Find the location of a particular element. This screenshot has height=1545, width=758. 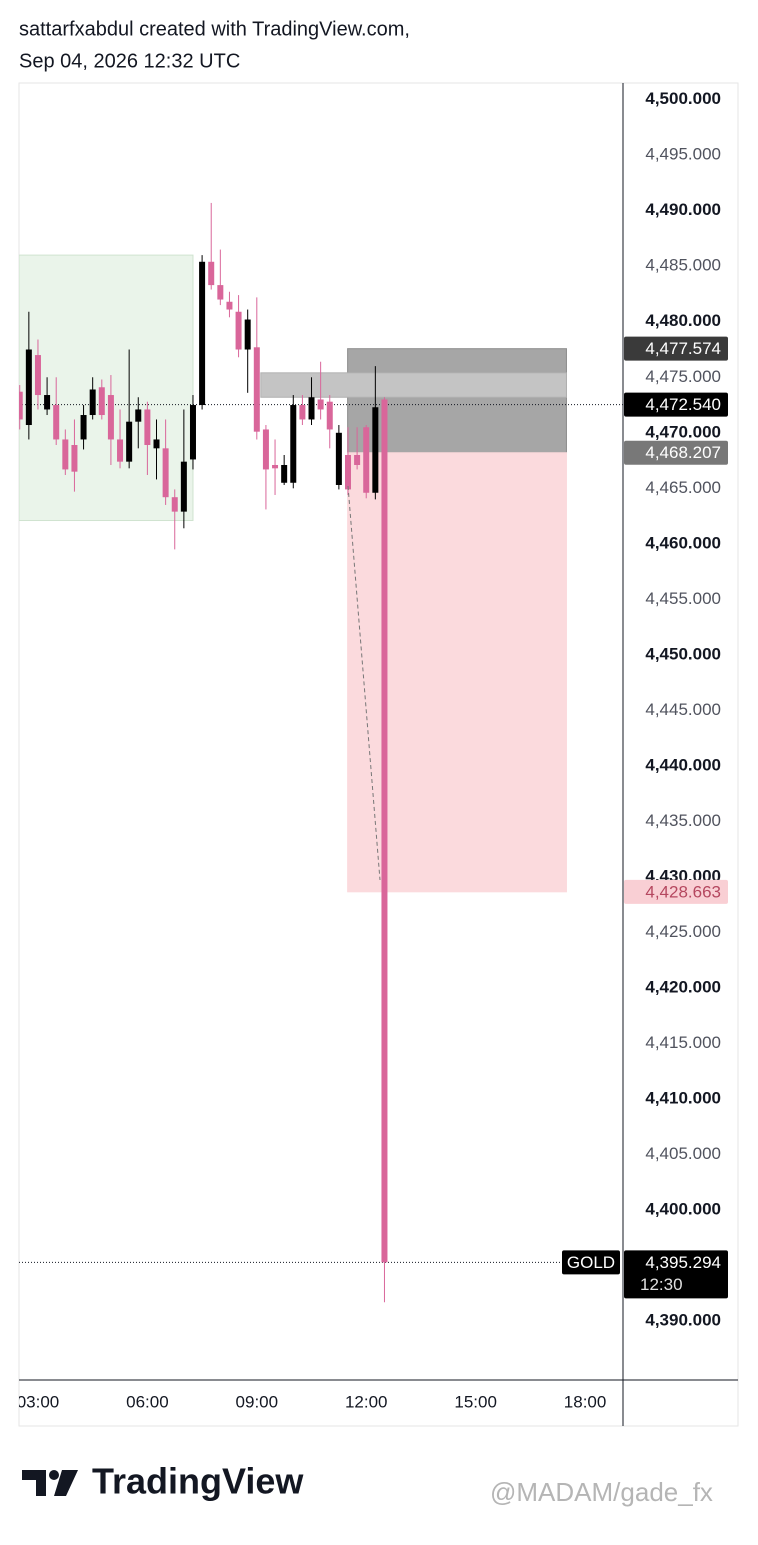

y-tick-label: 4,420.000 is located at coordinates (683, 986).